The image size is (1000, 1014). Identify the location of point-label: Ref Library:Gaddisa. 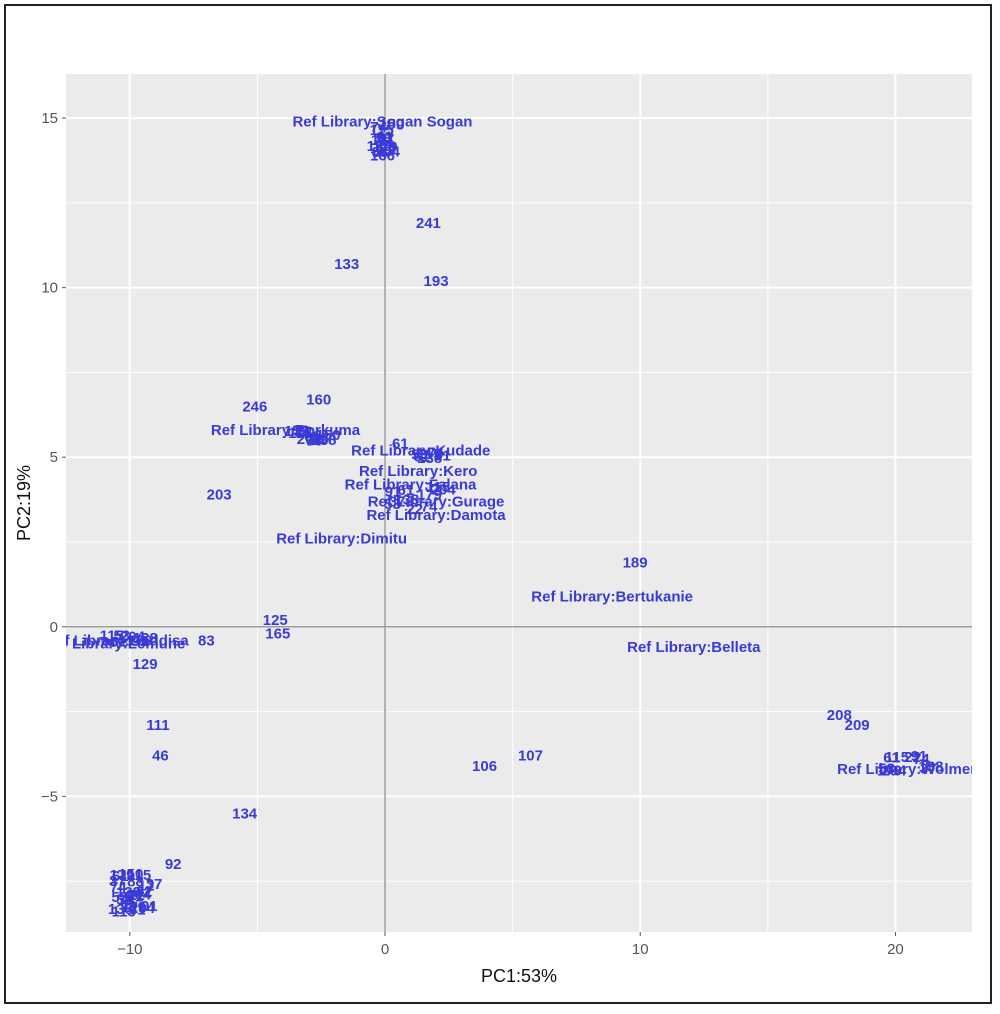
(117, 640).